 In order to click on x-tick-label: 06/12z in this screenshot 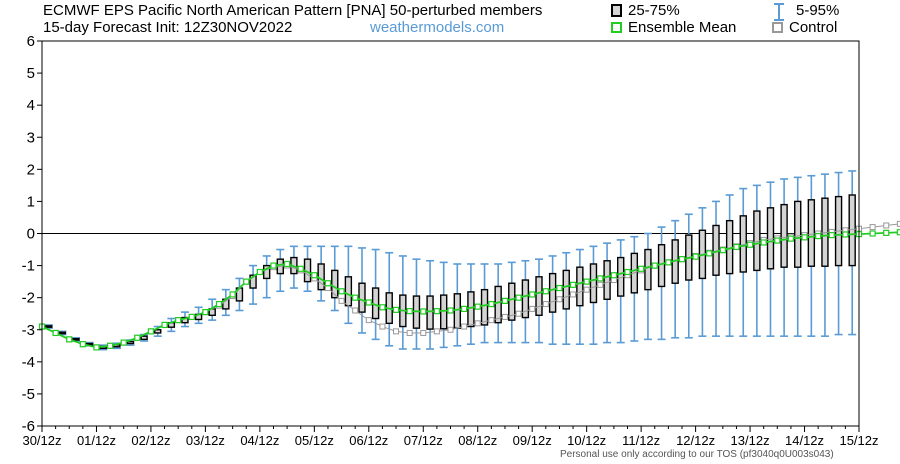, I will do `click(368, 440)`.